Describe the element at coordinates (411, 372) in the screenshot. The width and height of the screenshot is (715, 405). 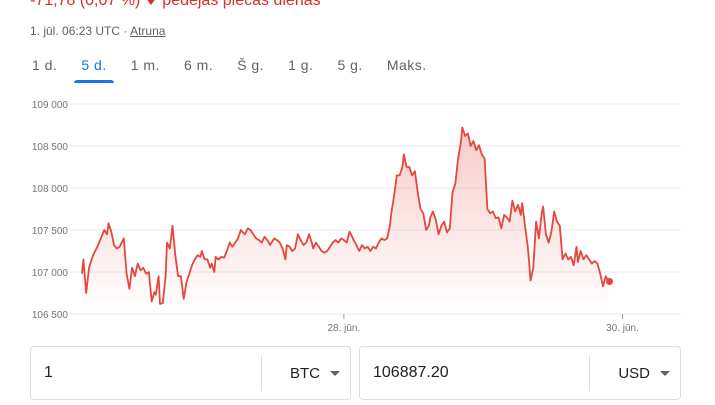
I see `fiat-amount-input: 106887.20` at that location.